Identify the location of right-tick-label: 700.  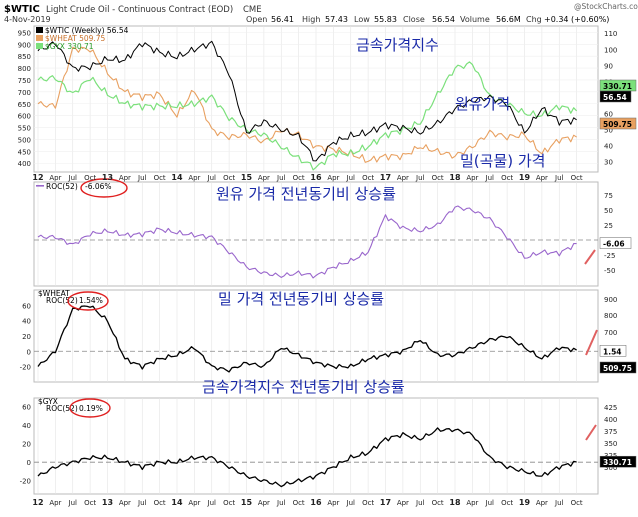
(610, 333).